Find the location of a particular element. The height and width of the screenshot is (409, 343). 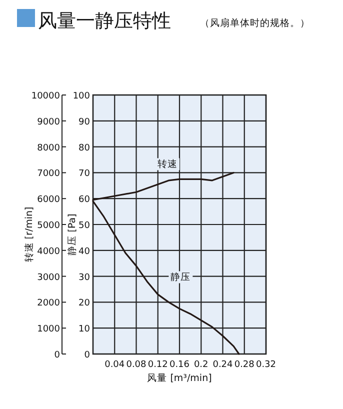

y2-tick-label: 5000 is located at coordinates (48, 226).